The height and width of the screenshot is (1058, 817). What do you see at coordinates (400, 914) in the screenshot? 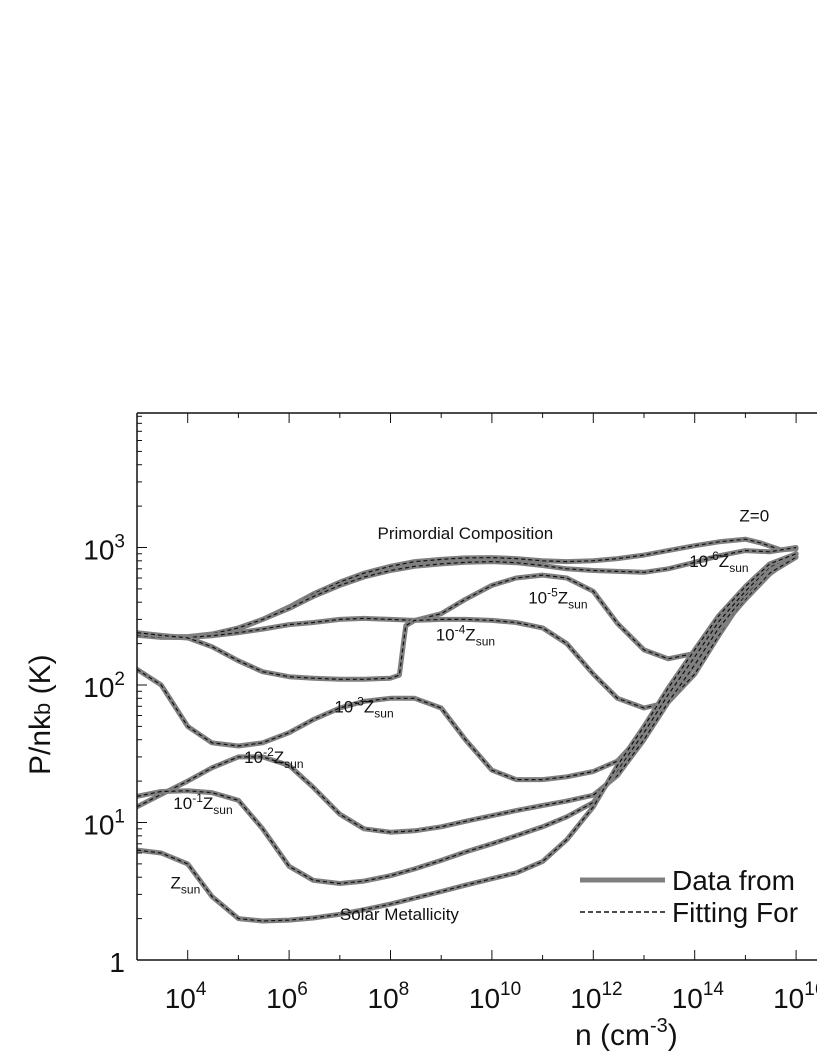
I see `curve-annotation: Solar Metallicity` at bounding box center [400, 914].